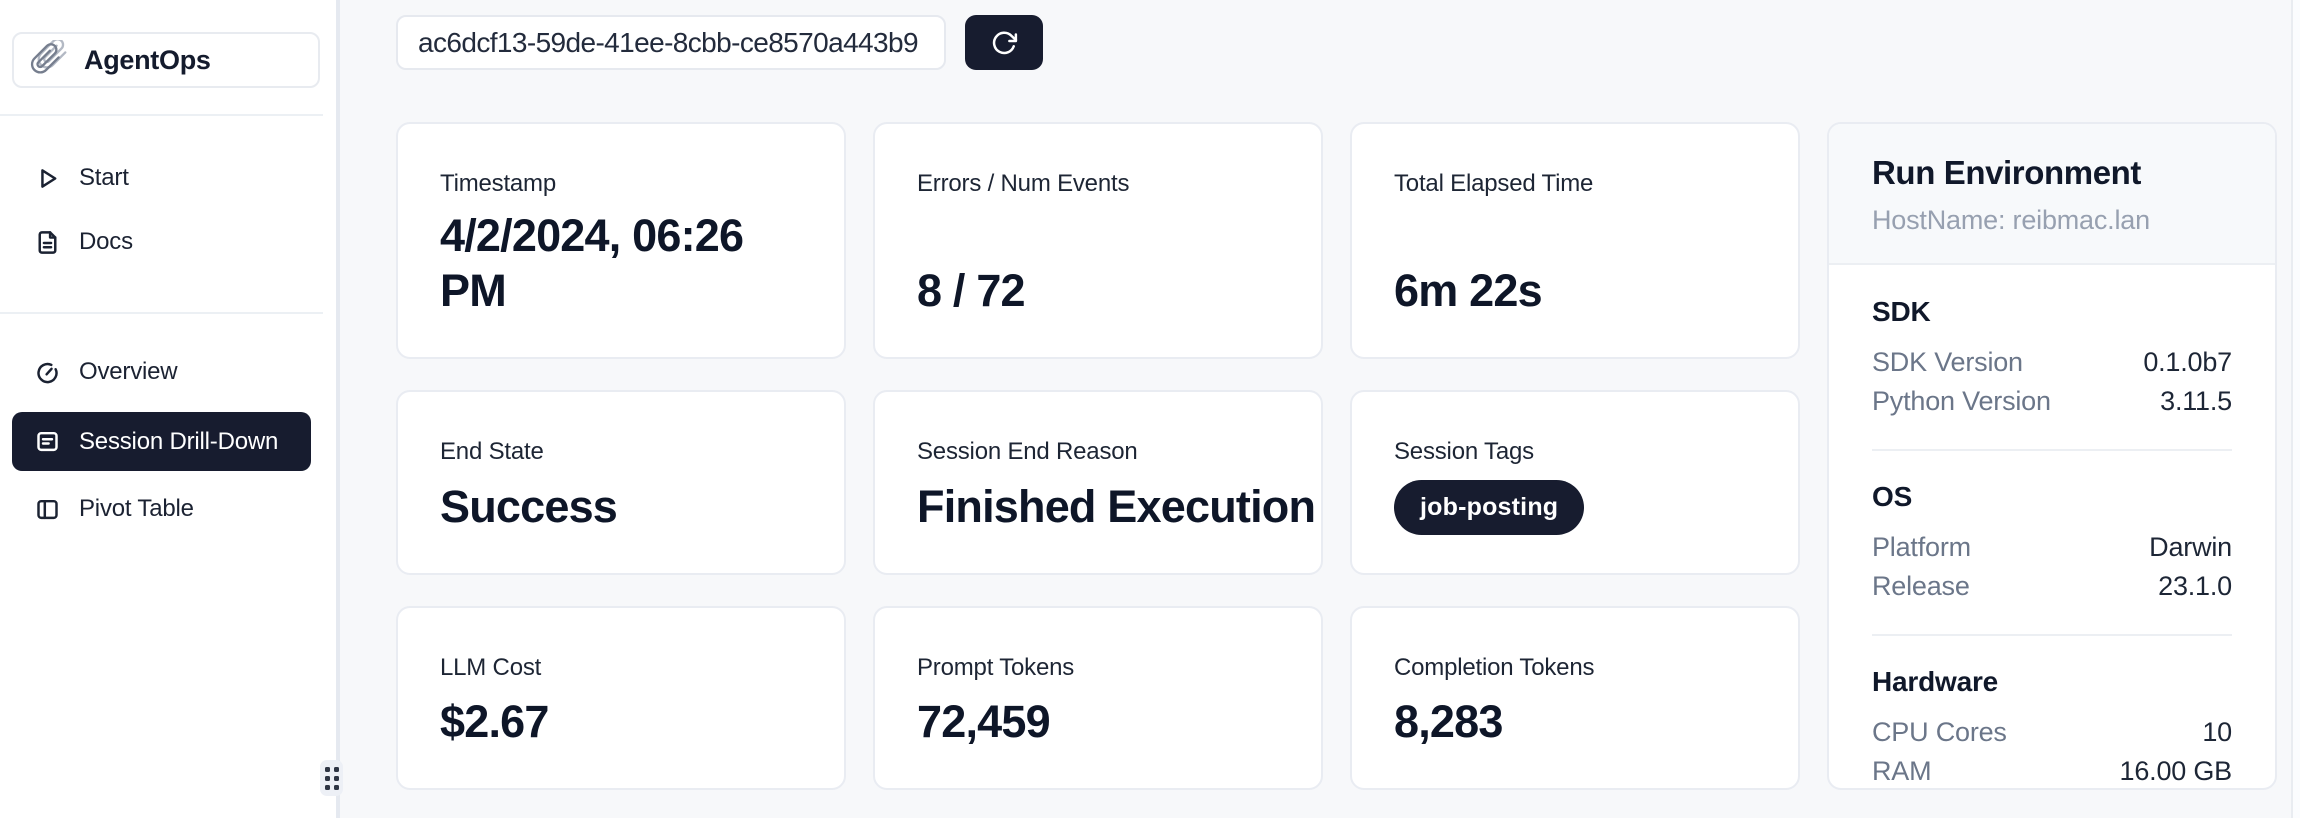 The image size is (2300, 818). Describe the element at coordinates (1947, 362) in the screenshot. I see `env-row-label: SDK Version` at that location.